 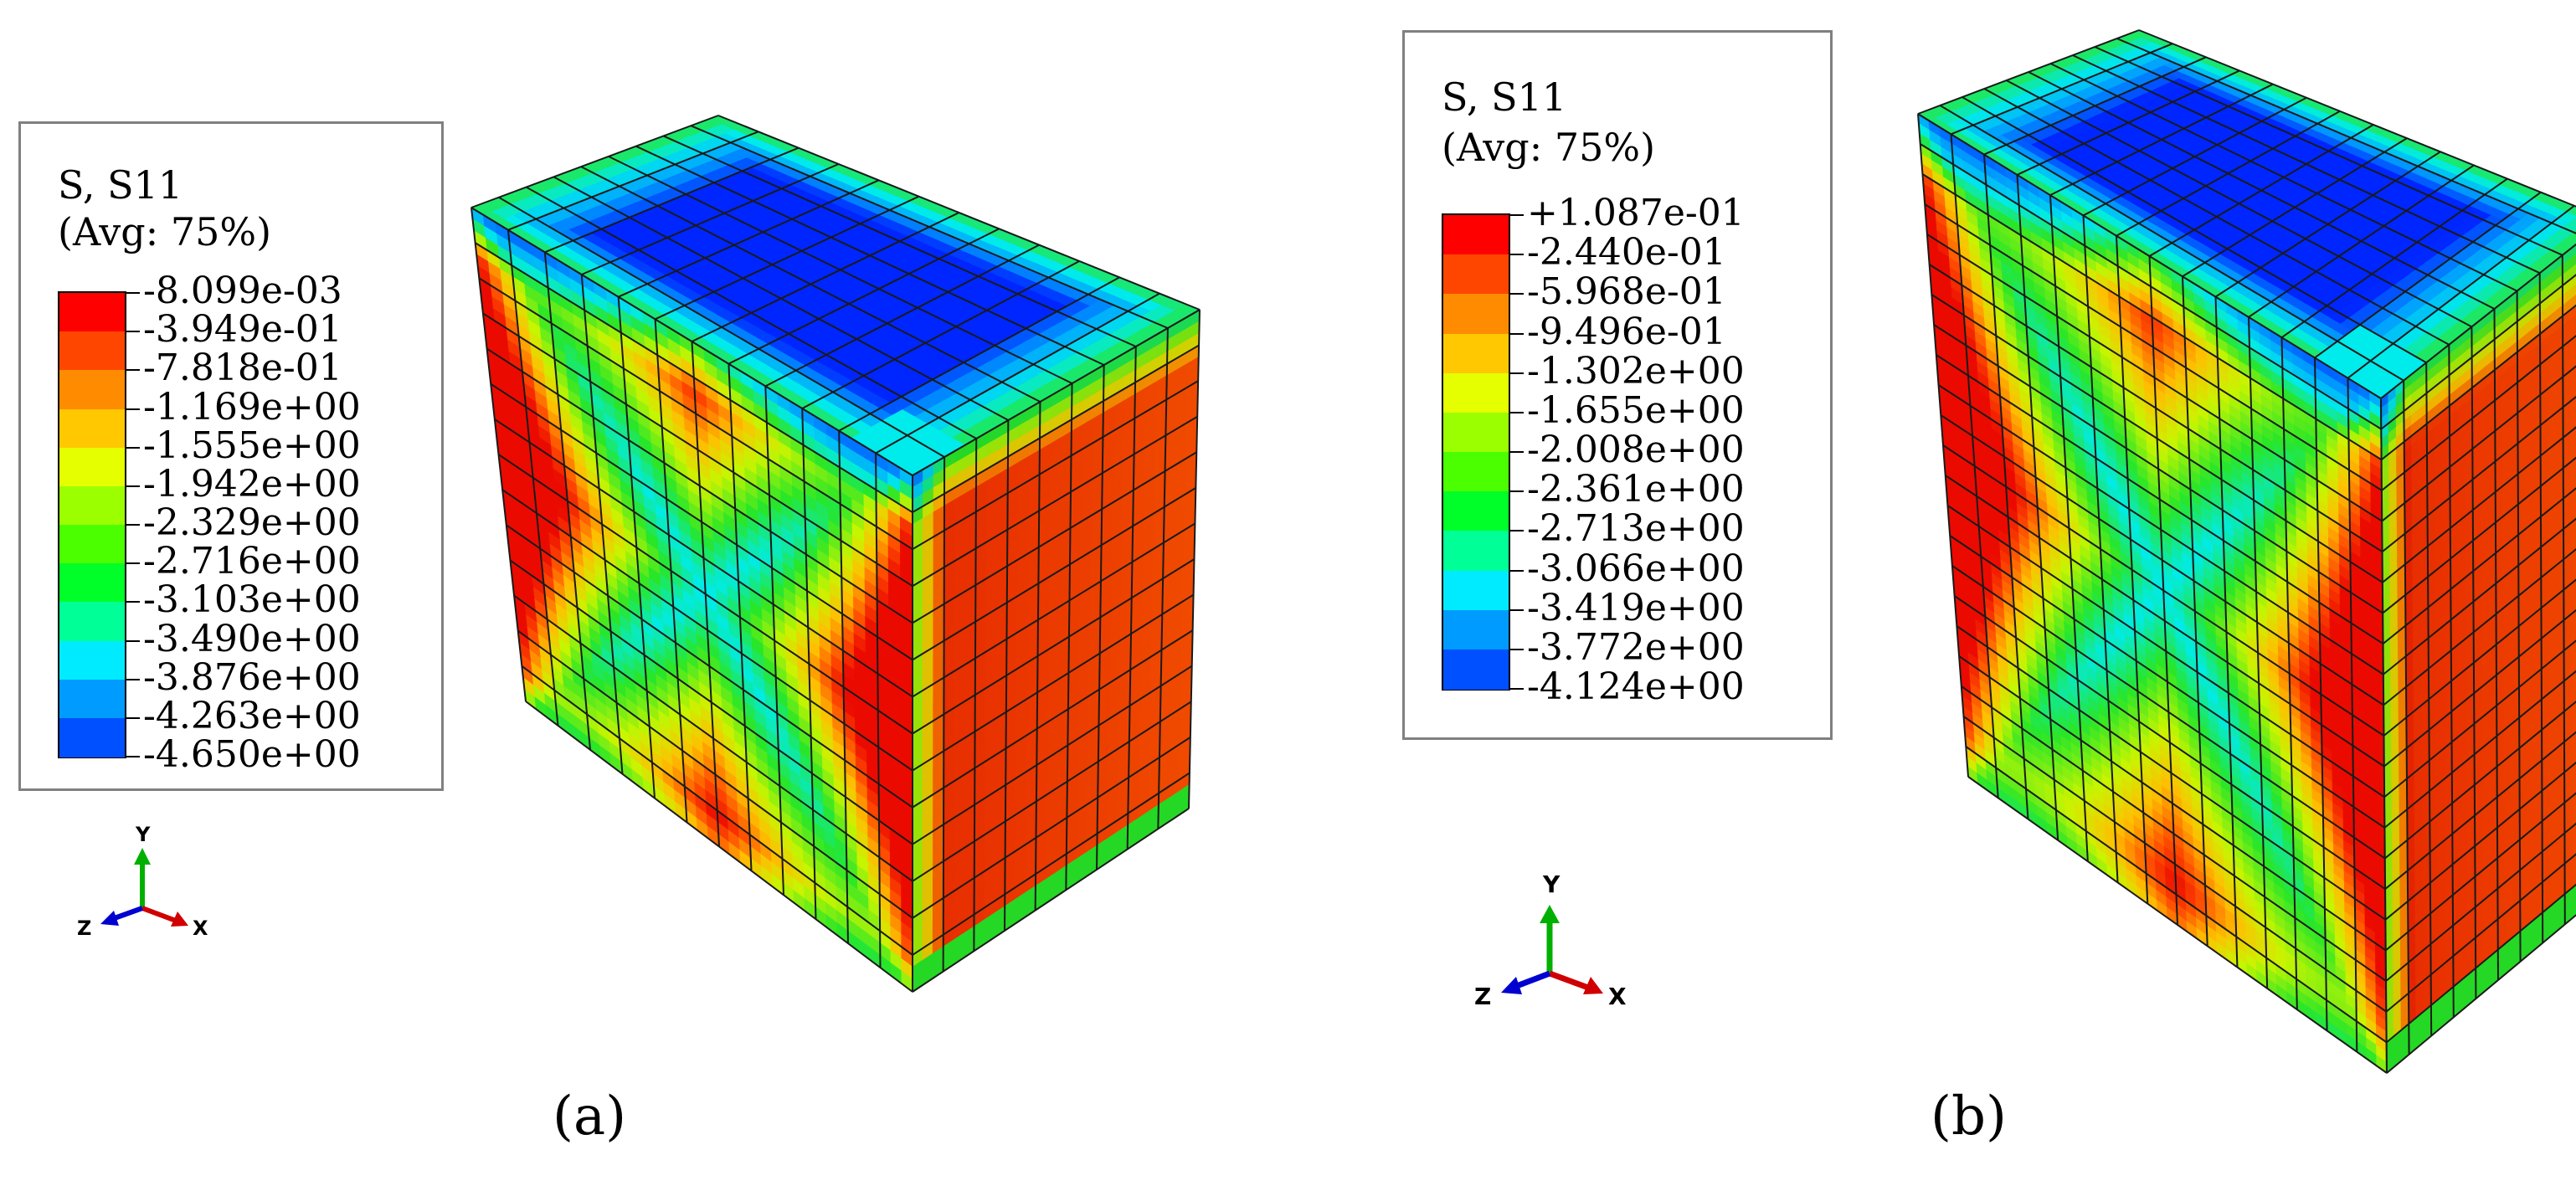 I want to click on legend-value-label: -4.650e+00, so click(x=252, y=754).